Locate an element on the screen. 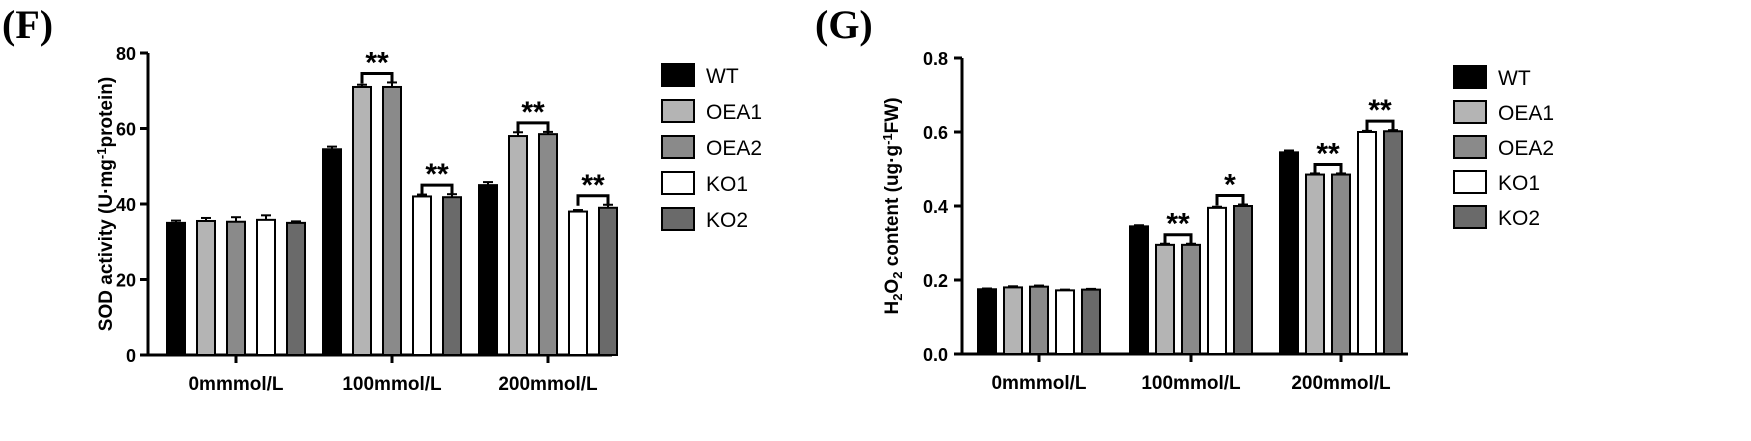  y-axis-title-part: SOD activity (U·mg is located at coordinates (106, 245).